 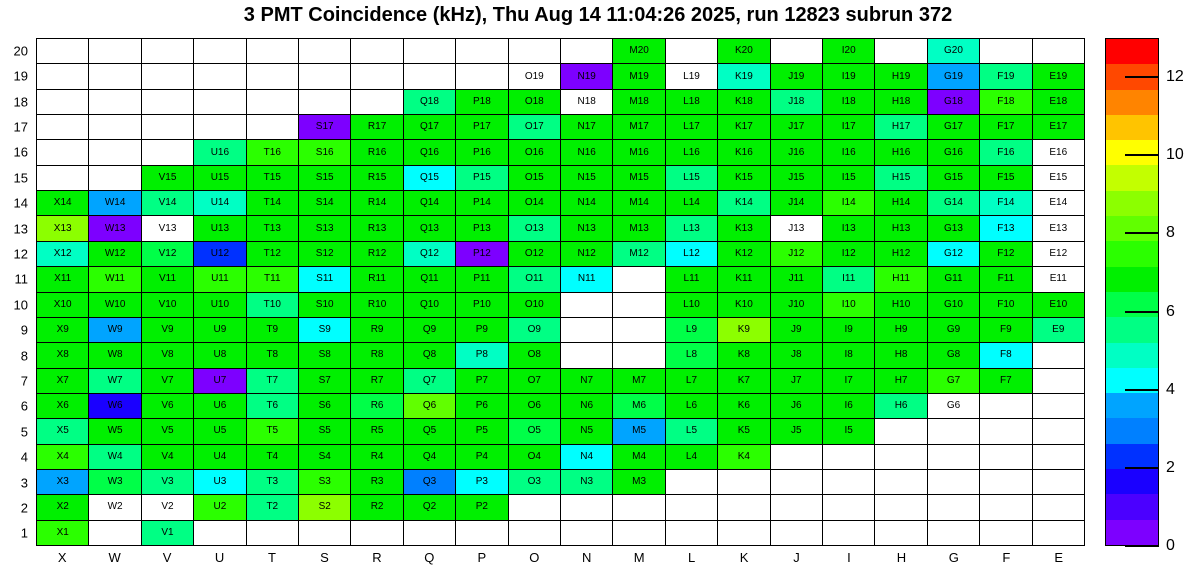 What do you see at coordinates (220, 228) in the screenshot?
I see `heatmap-cell: U13` at bounding box center [220, 228].